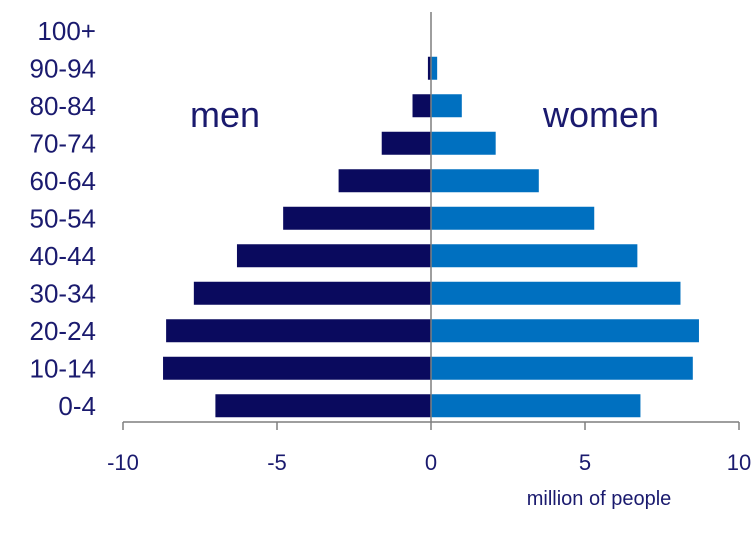 This screenshot has width=755, height=533. I want to click on x-tick-label-0: 0, so click(431, 462).